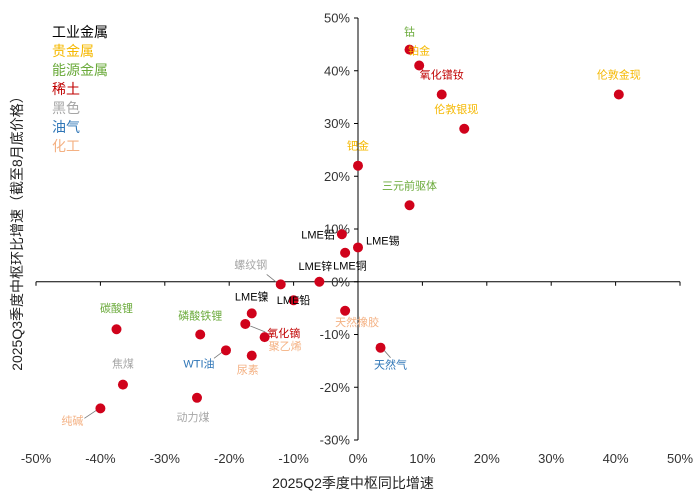 The width and height of the screenshot is (700, 498). I want to click on x-tick-label: -40%, so click(100, 458).